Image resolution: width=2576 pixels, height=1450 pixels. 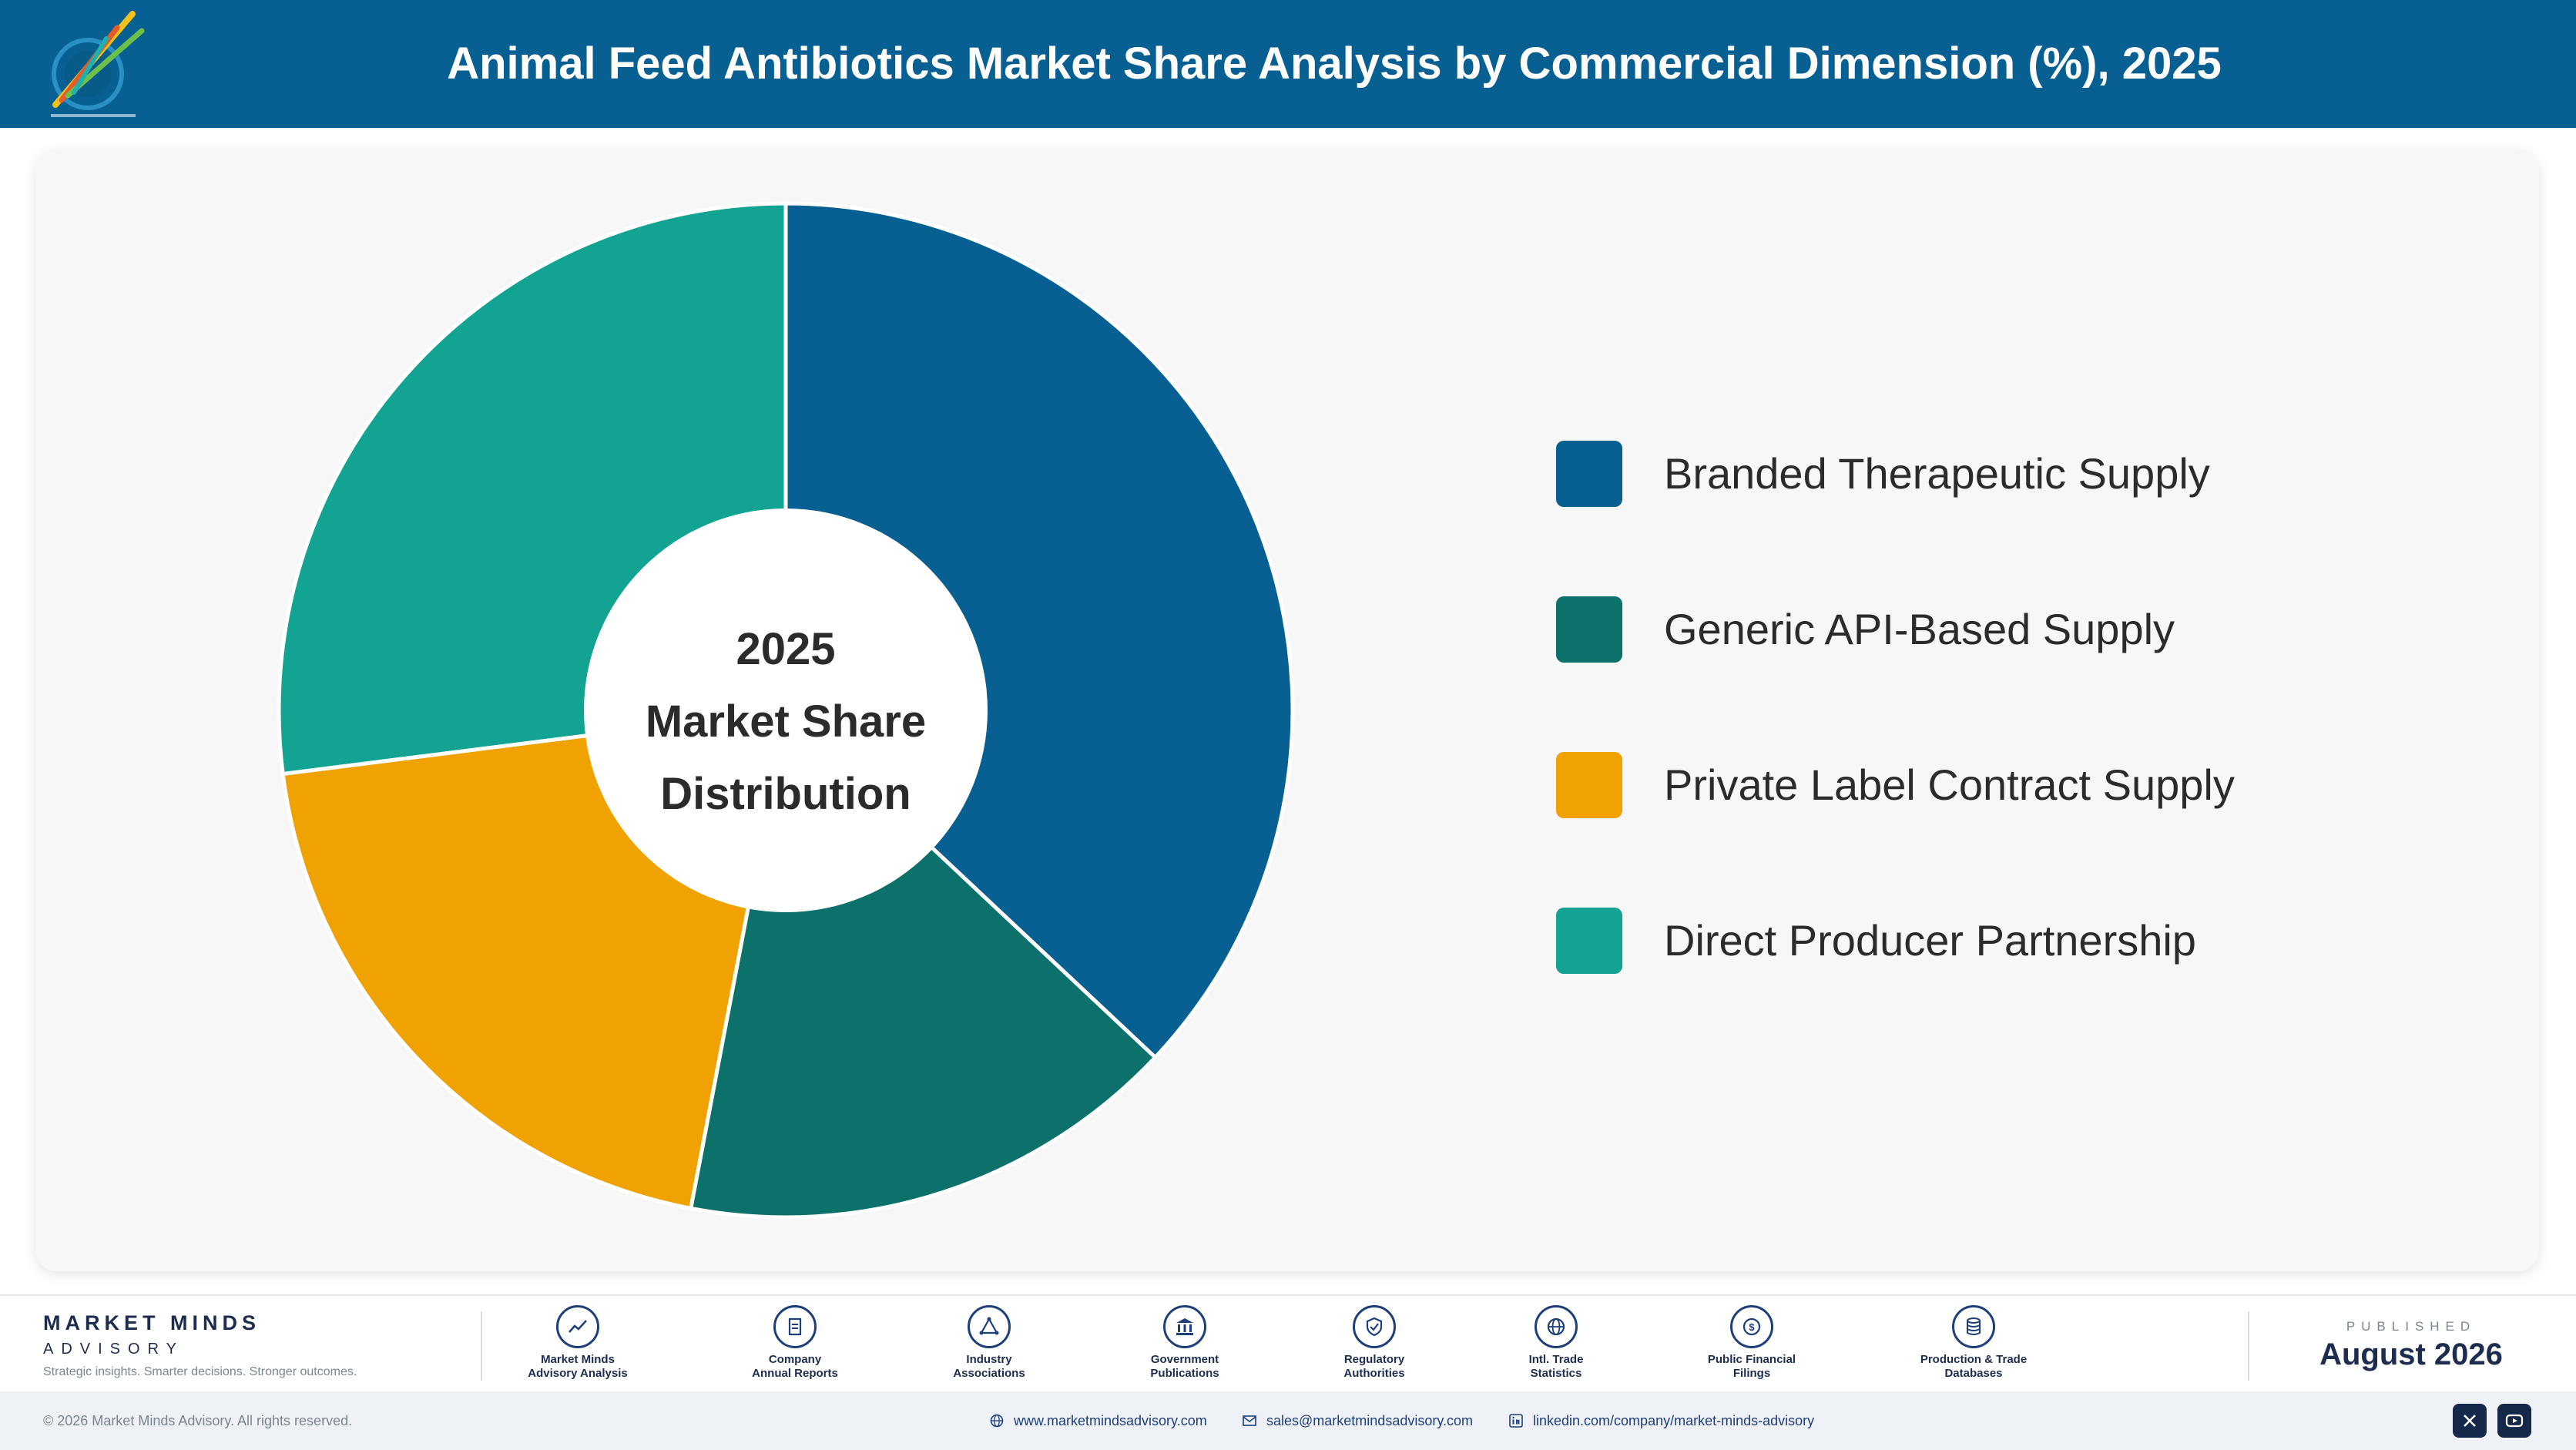 I want to click on published-label: PUBLISHED, so click(x=2411, y=1326).